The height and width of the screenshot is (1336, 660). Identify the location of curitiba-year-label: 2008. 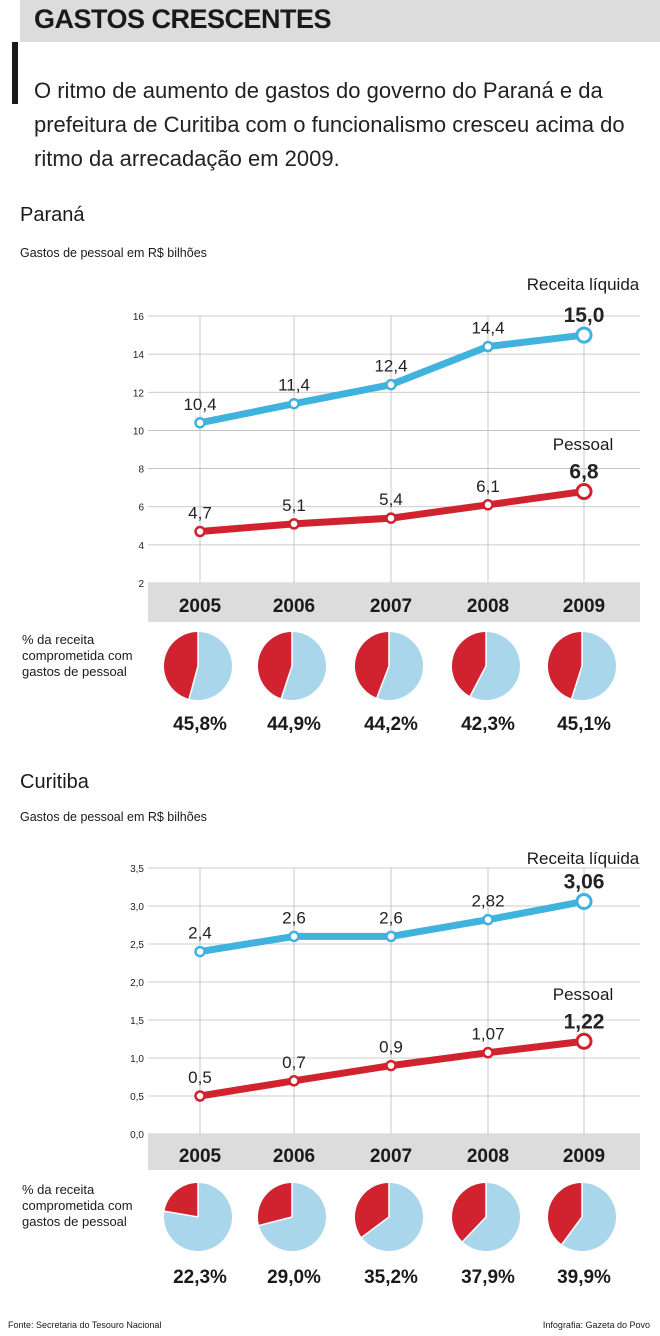
(488, 1156).